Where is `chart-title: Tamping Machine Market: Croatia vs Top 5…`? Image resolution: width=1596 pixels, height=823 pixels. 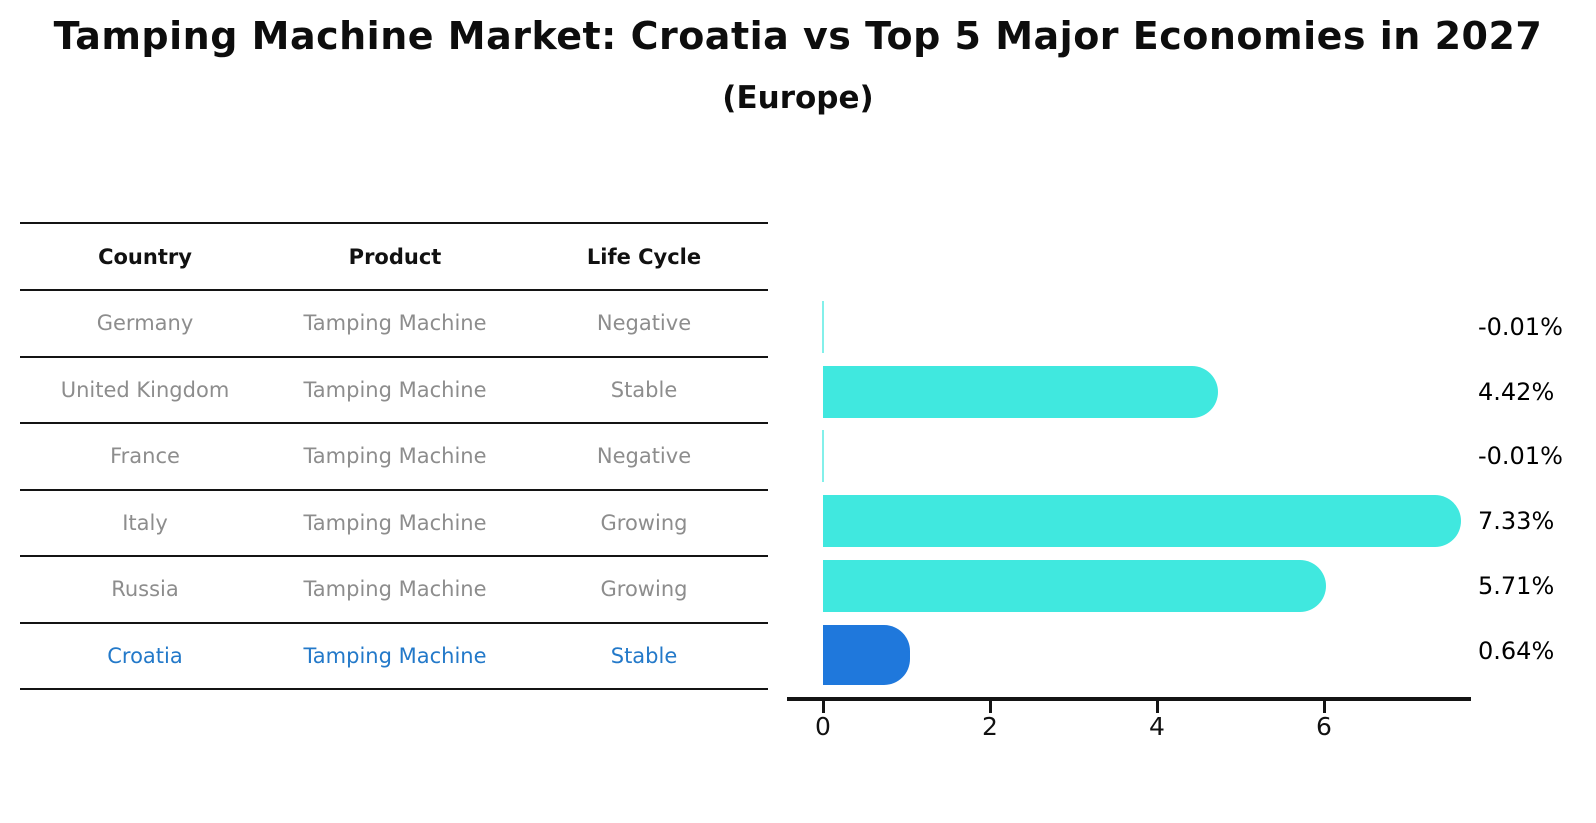 chart-title: Tamping Machine Market: Croatia vs Top 5… is located at coordinates (798, 36).